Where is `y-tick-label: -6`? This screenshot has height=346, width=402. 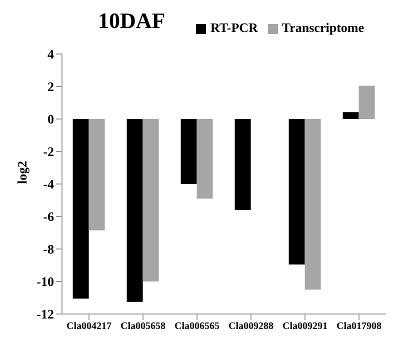
y-tick-label: -6 is located at coordinates (48, 216).